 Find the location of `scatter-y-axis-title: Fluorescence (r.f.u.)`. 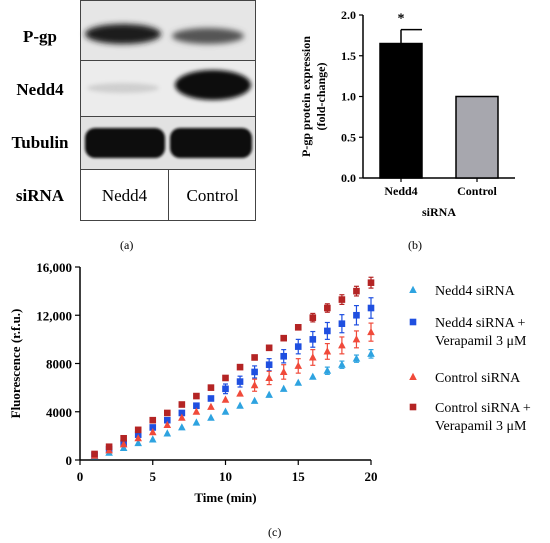

scatter-y-axis-title: Fluorescence (r.f.u.) is located at coordinates (15, 364).